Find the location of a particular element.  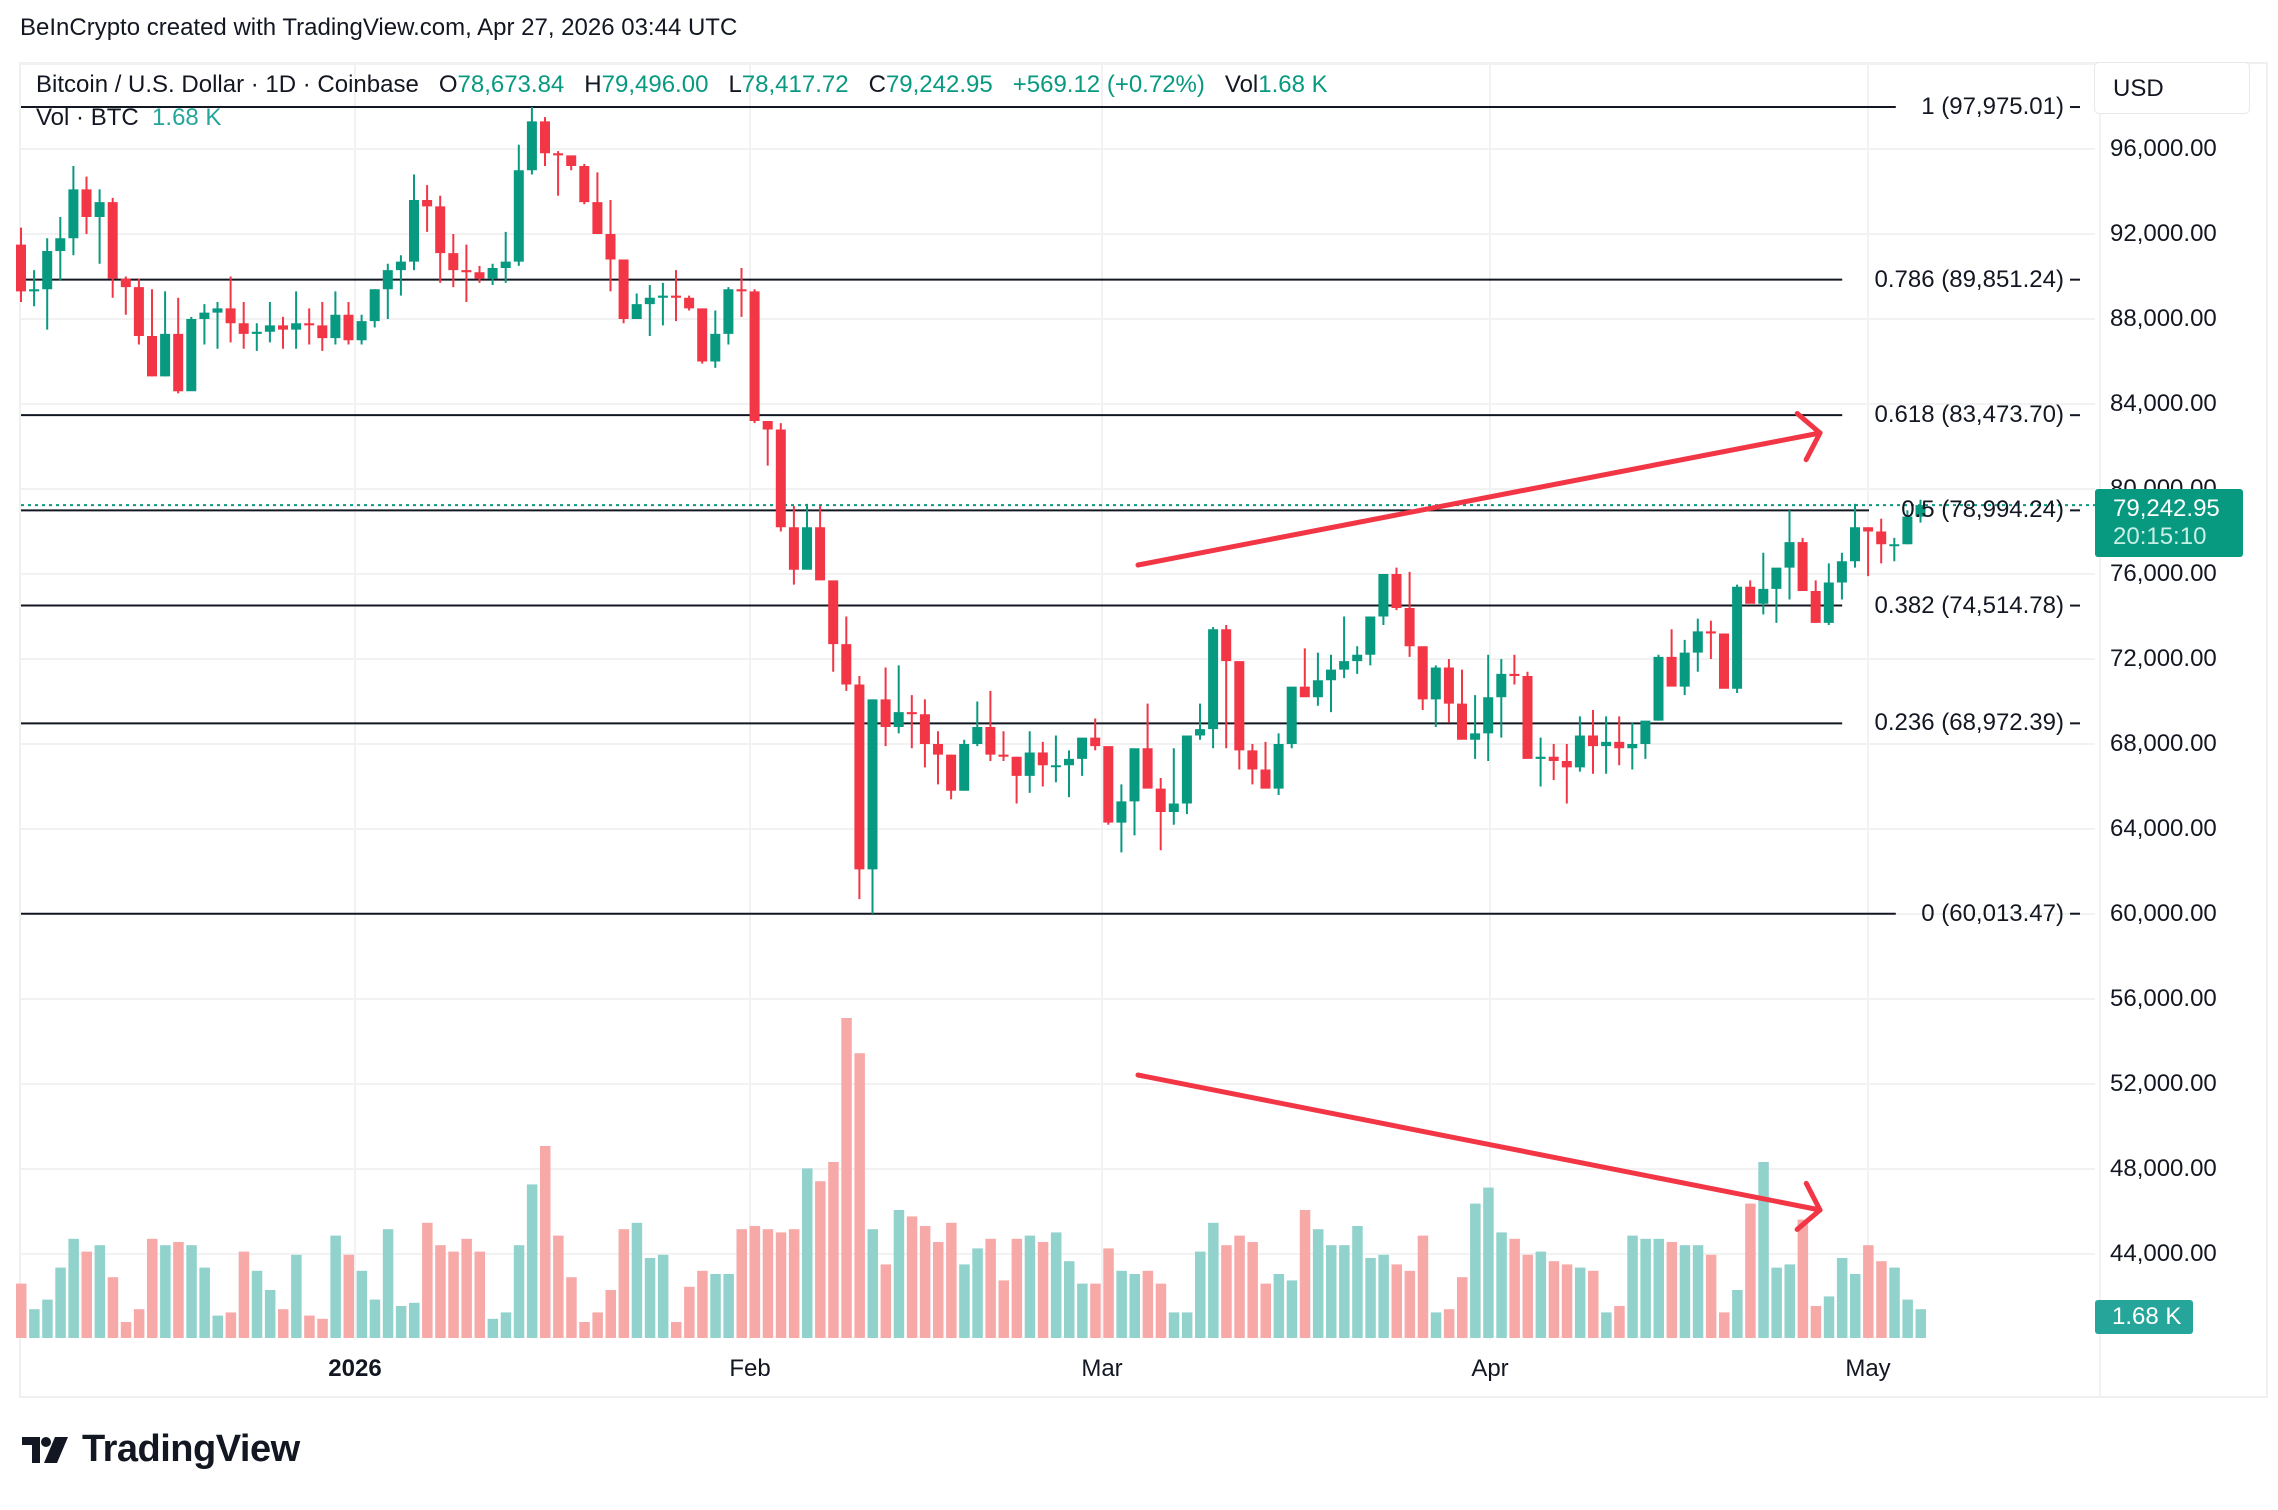

tradingview-logo: TradingView is located at coordinates (161, 1449).